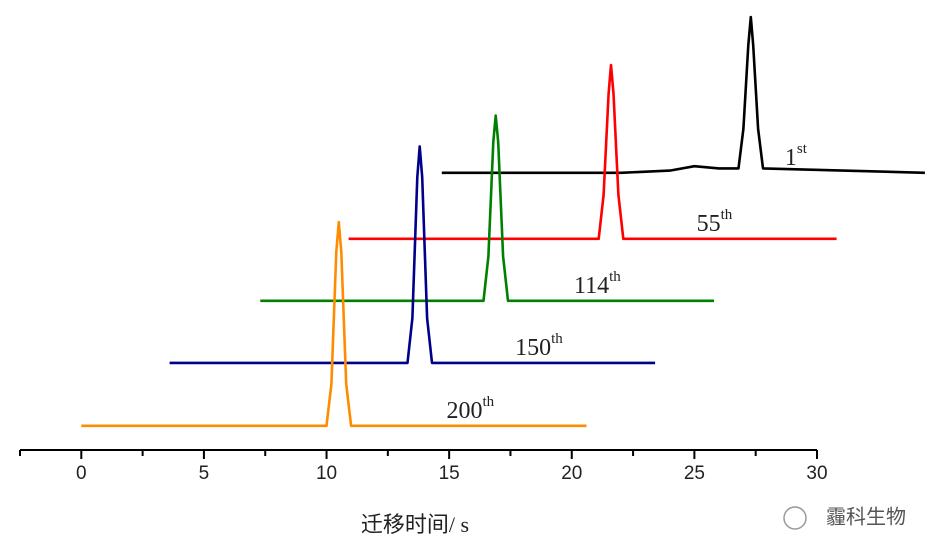 Image resolution: width=948 pixels, height=560 pixels. Describe the element at coordinates (795, 518) in the screenshot. I see `watermark-icon` at that location.